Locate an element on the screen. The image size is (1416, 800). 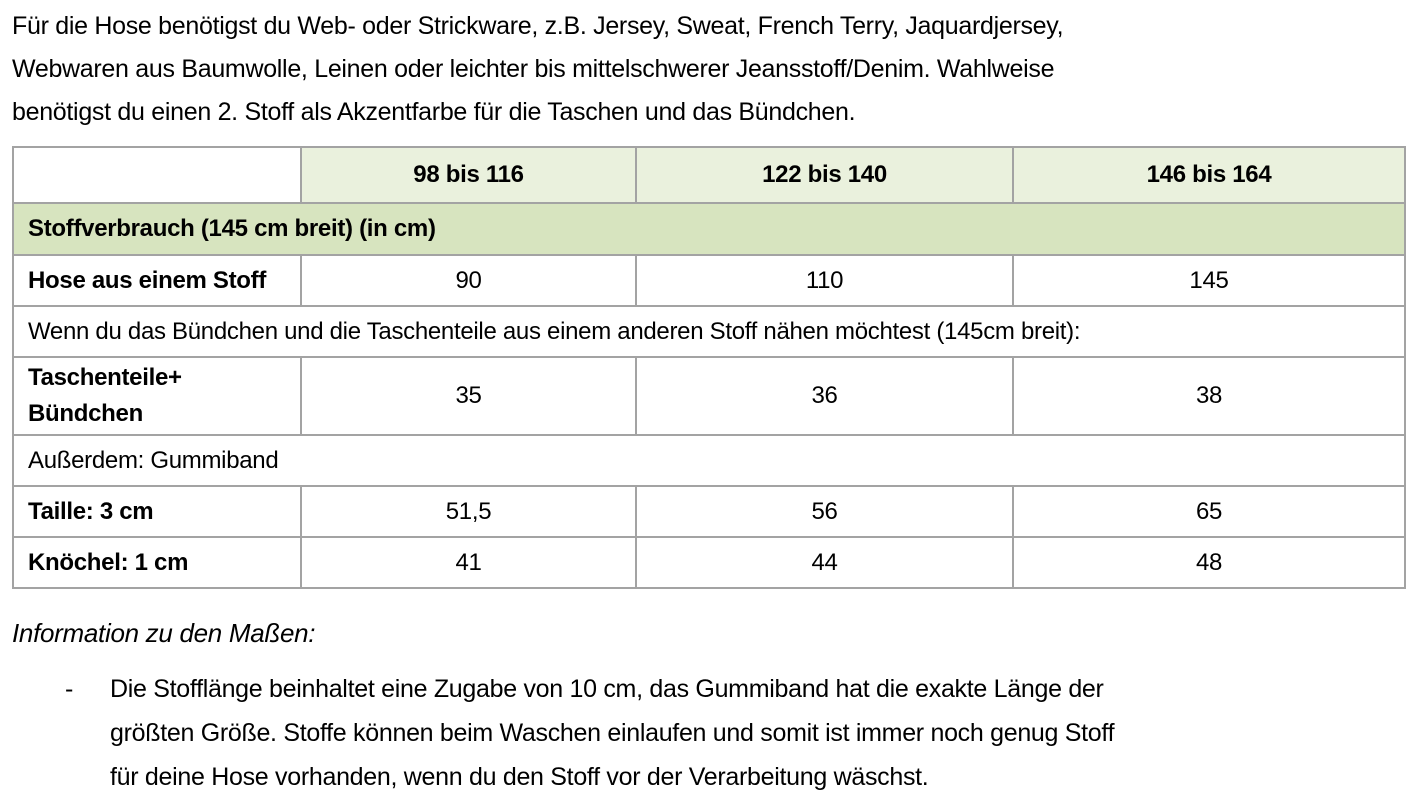
section-header-label: Stoffverbrauch (145 cm breit) (in cm) is located at coordinates (709, 229).